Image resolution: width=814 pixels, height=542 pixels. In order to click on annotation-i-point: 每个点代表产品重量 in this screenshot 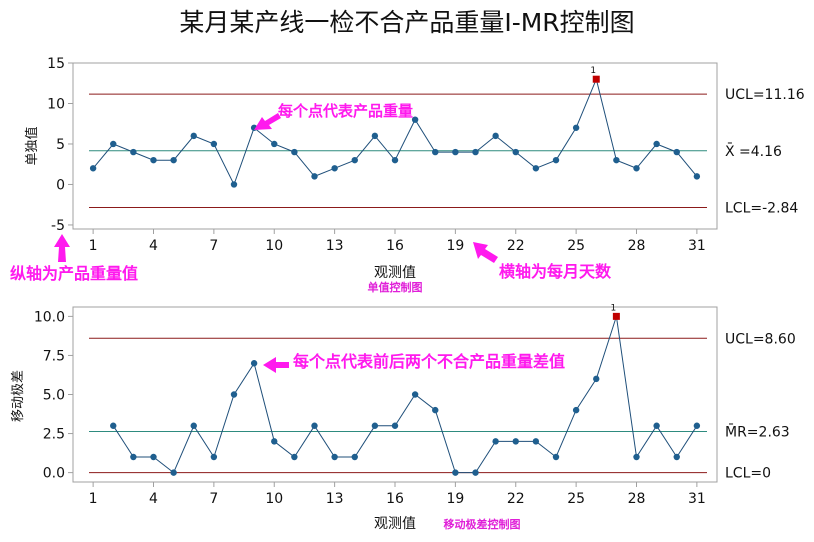, I will do `click(333, 116)`.